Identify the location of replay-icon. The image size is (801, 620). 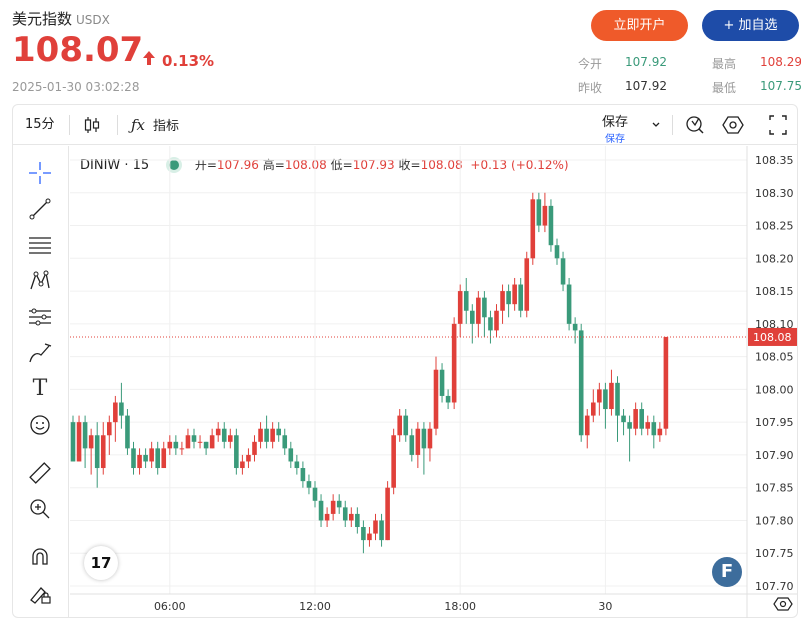
(695, 125).